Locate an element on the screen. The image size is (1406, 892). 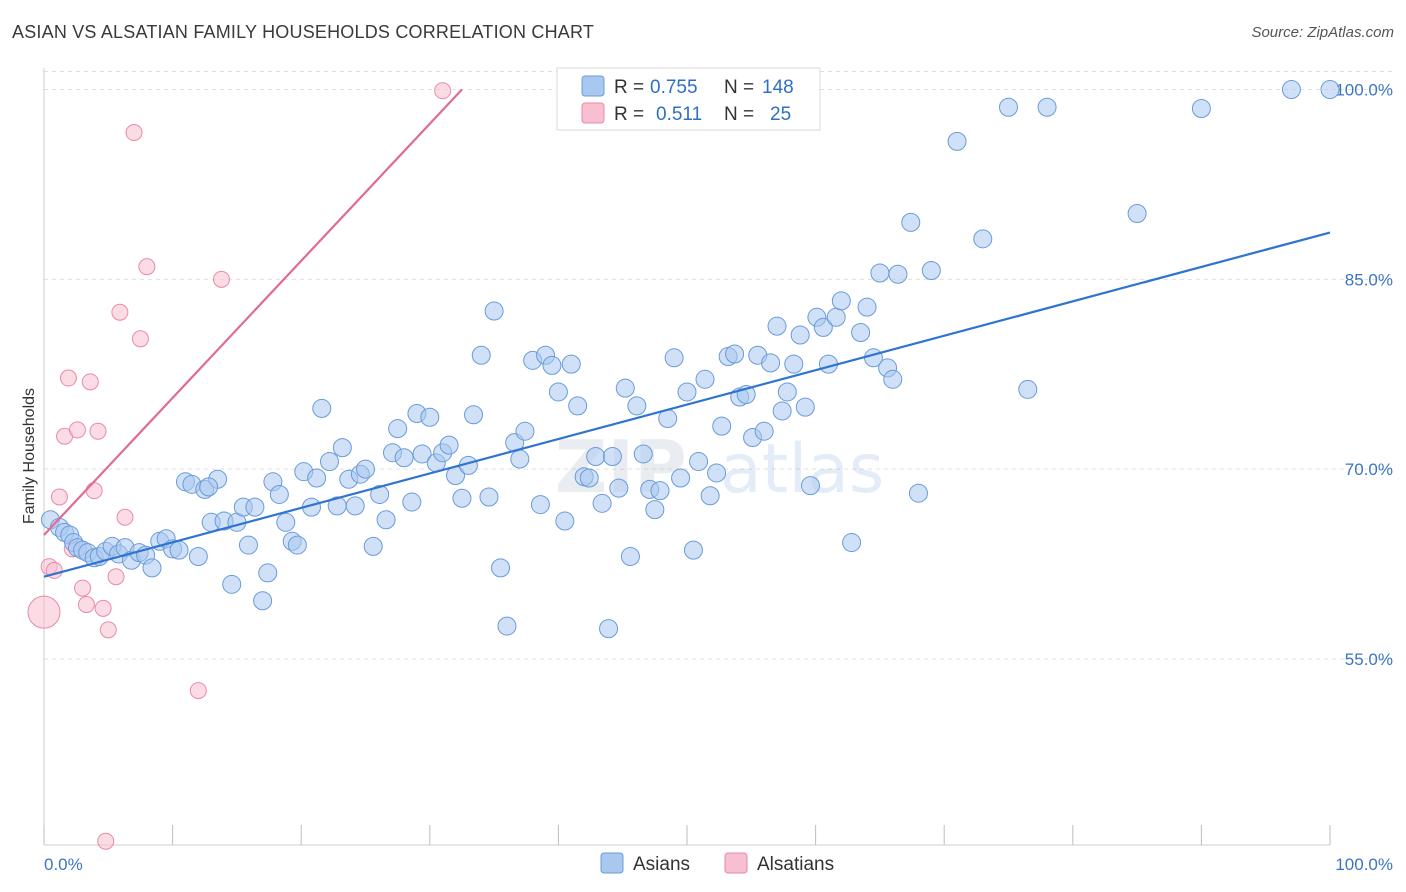
legend-n-label-1: N = is located at coordinates (739, 87).